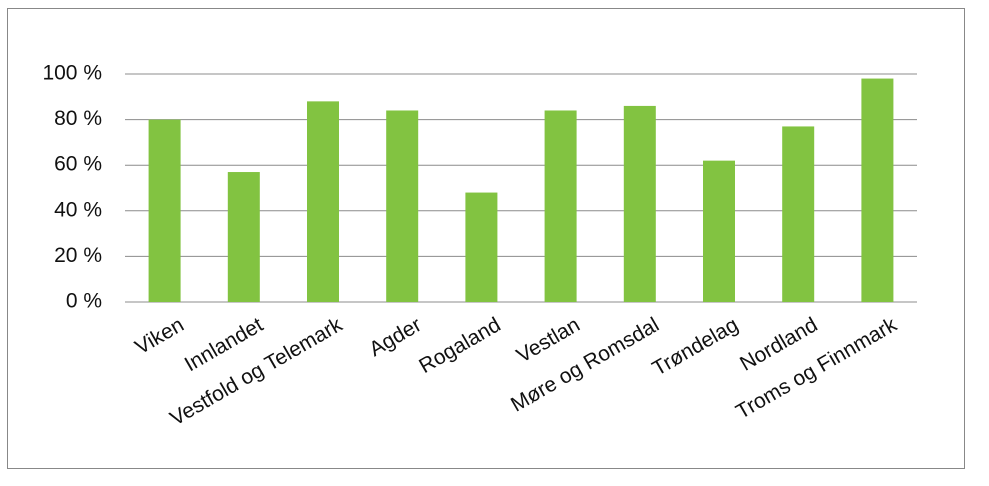 The image size is (989, 486). I want to click on y-tick-label: 100 %, so click(72, 73).